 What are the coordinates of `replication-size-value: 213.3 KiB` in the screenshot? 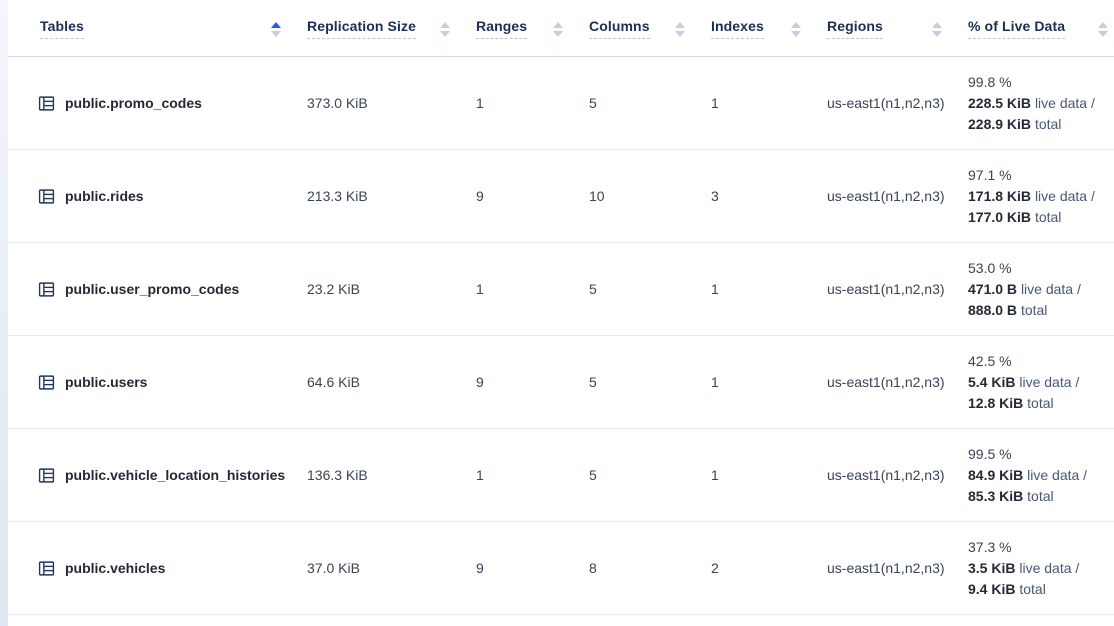 It's located at (337, 196).